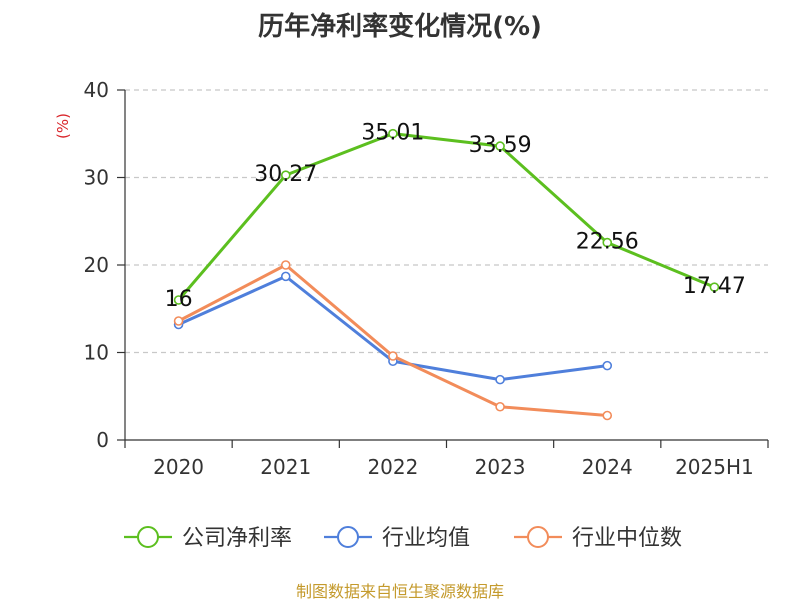  What do you see at coordinates (285, 276) in the screenshot?
I see `data-point-1-2021` at bounding box center [285, 276].